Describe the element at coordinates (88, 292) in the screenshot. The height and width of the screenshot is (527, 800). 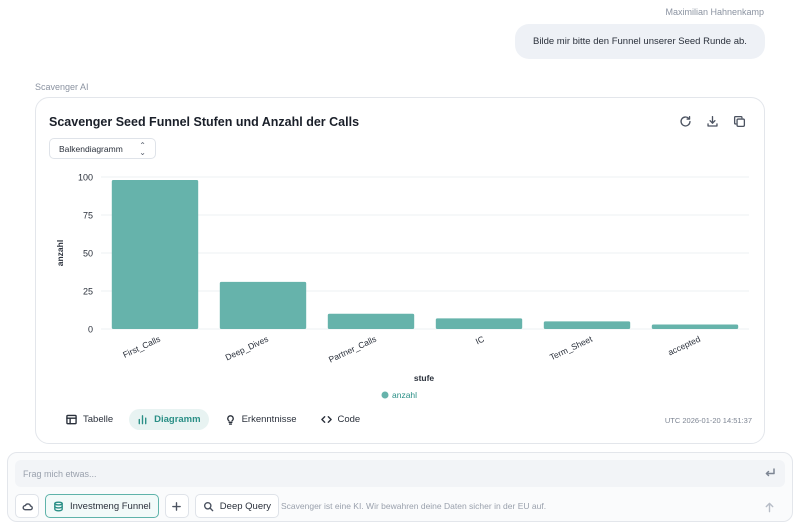
I see `y-tick-label: 25` at that location.